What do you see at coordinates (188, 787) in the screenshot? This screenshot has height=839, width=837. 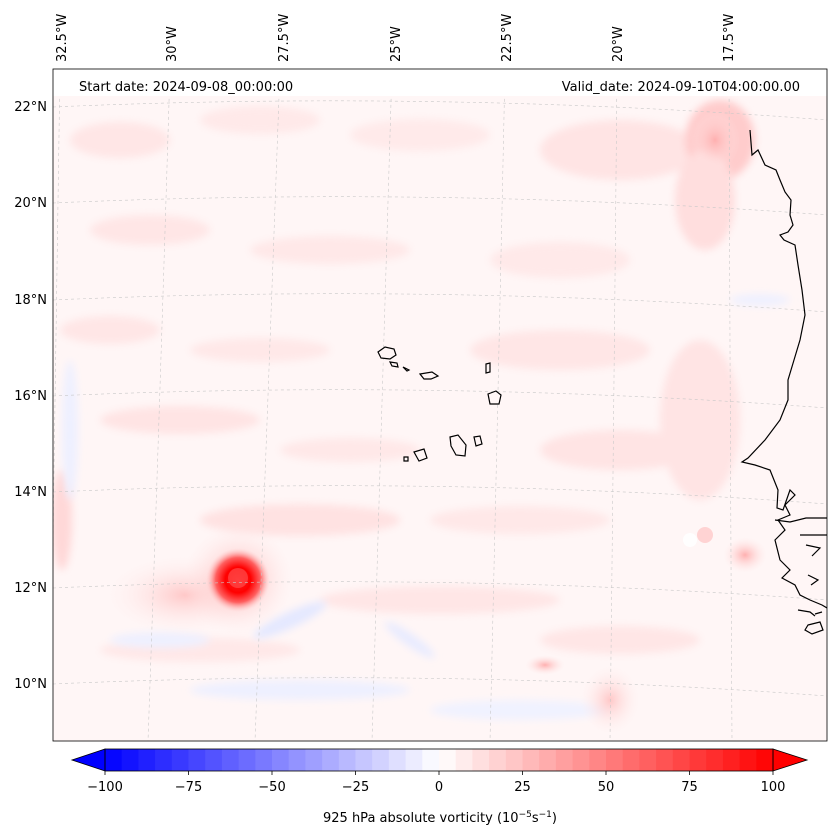 I see `colorbar-tick-label: −75` at bounding box center [188, 787].